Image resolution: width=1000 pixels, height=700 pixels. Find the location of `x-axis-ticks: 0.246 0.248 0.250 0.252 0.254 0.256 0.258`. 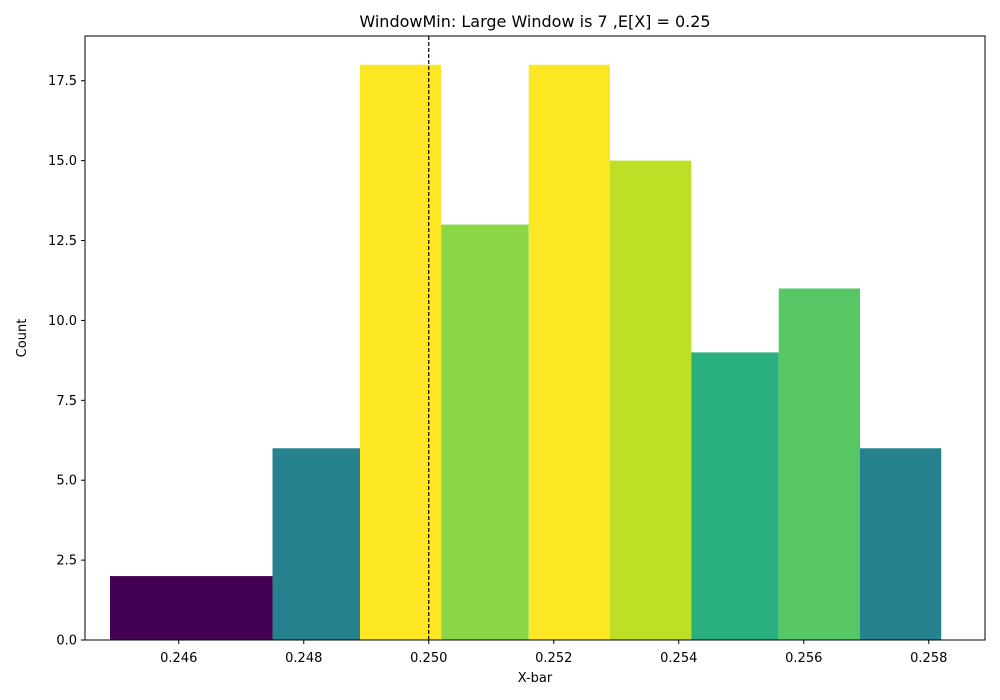

x-axis-ticks: 0.246 0.248 0.250 0.252 0.254 0.256 0.258 is located at coordinates (553, 653).